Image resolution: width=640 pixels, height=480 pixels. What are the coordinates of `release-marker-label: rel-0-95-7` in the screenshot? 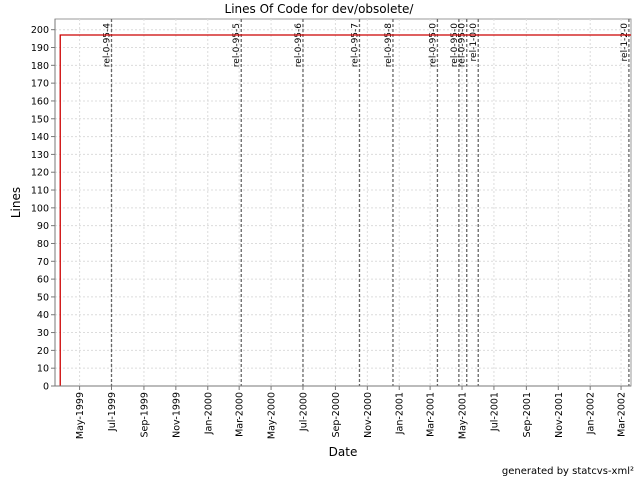 It's located at (355, 45).